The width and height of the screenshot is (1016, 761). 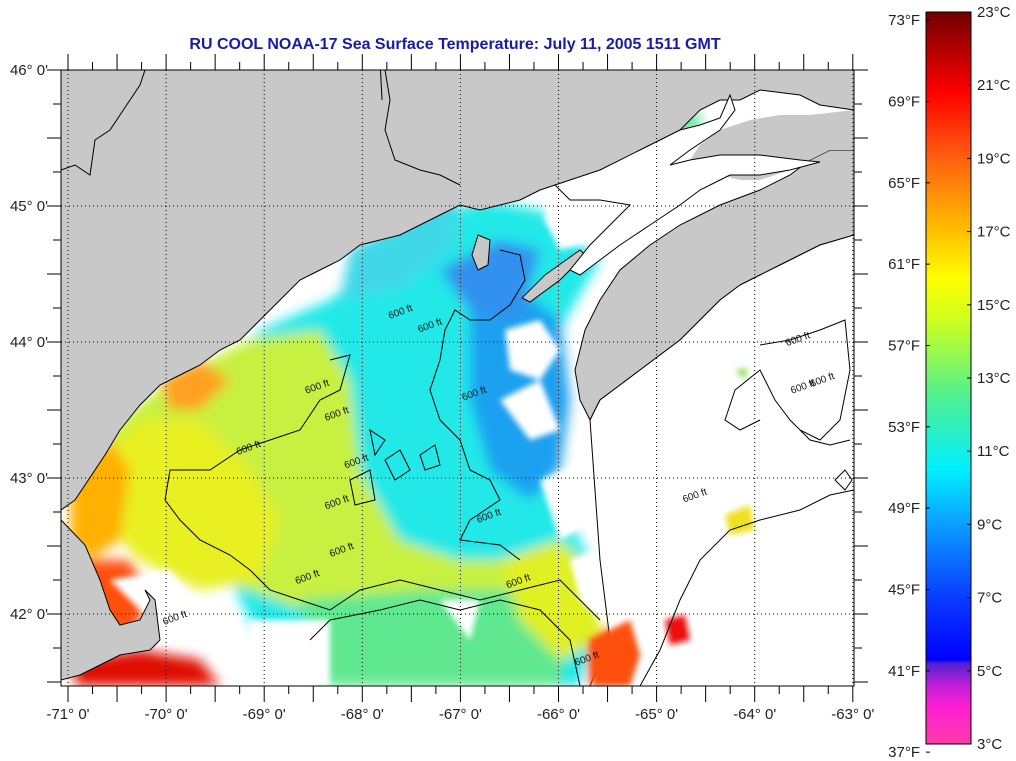 What do you see at coordinates (904, 589) in the screenshot?
I see `colorbar-f-label: 45°F` at bounding box center [904, 589].